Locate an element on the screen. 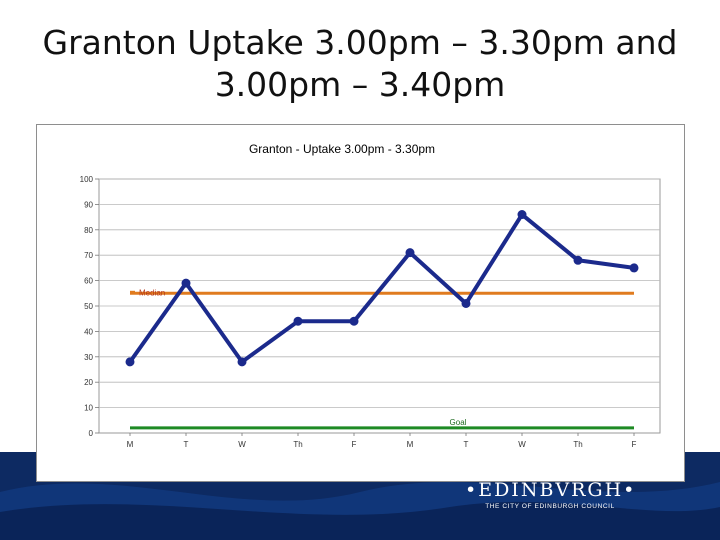 Image resolution: width=720 pixels, height=540 pixels. y-tick-label: 10 is located at coordinates (88, 408).